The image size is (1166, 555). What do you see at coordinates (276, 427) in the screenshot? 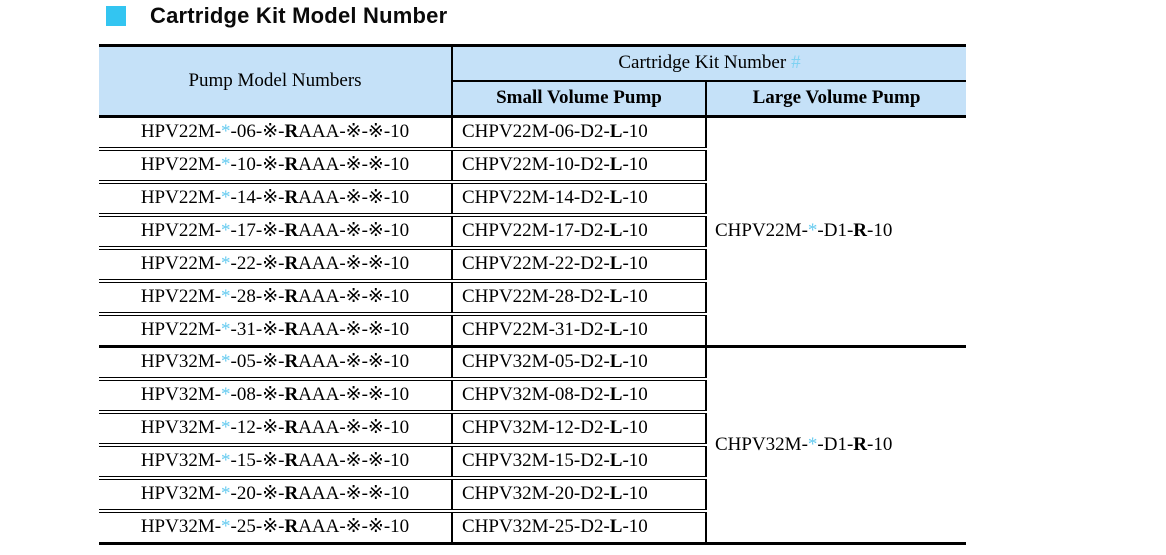
I see `pump-model-number-cell: HPV32M-*-12-※-RAAA-※-※-10` at bounding box center [276, 427].